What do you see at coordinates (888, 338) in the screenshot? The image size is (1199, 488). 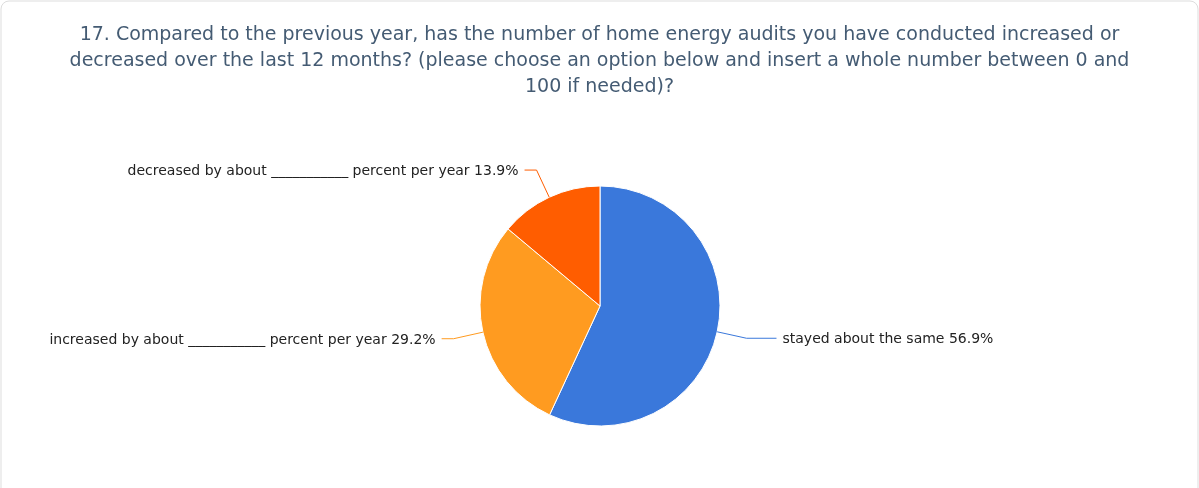 I see `slice-label: stayed about the same 56.9%` at bounding box center [888, 338].